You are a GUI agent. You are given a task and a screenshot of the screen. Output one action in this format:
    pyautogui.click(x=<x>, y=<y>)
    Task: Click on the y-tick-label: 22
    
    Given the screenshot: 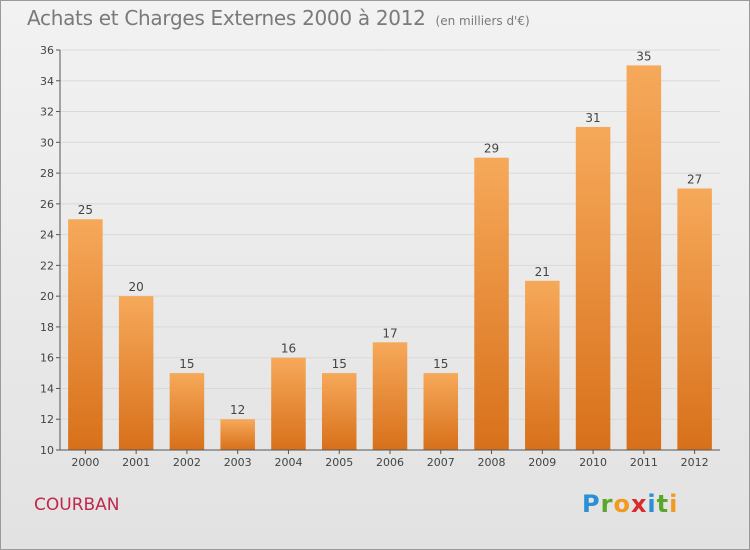 What is the action you would take?
    pyautogui.click(x=47, y=265)
    